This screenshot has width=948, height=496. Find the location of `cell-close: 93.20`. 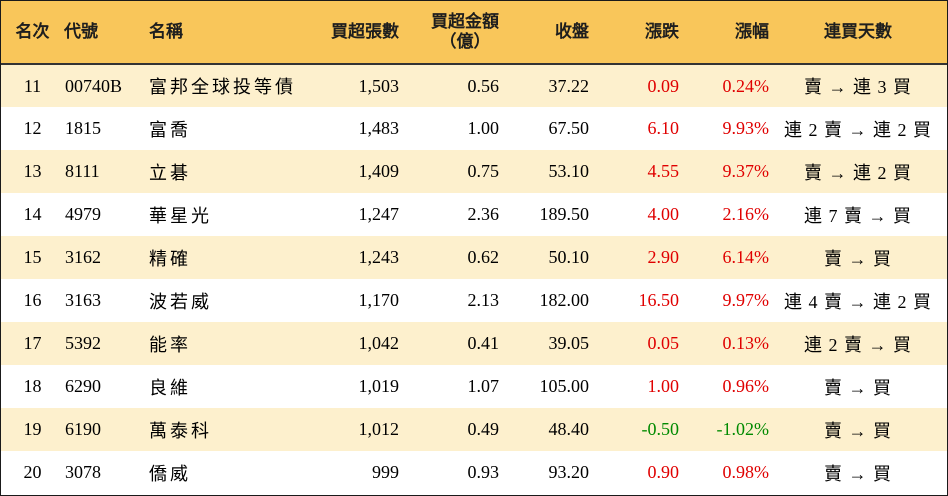

cell-close: 93.20 is located at coordinates (569, 472).